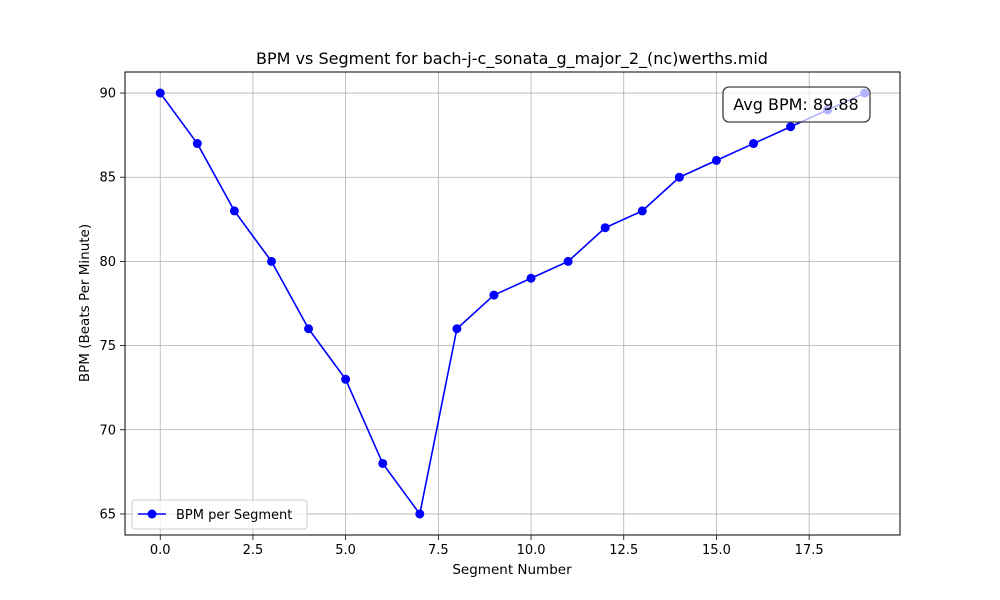  I want to click on avg-bpm-annotation: Avg BPM: 89.88, so click(796, 104).